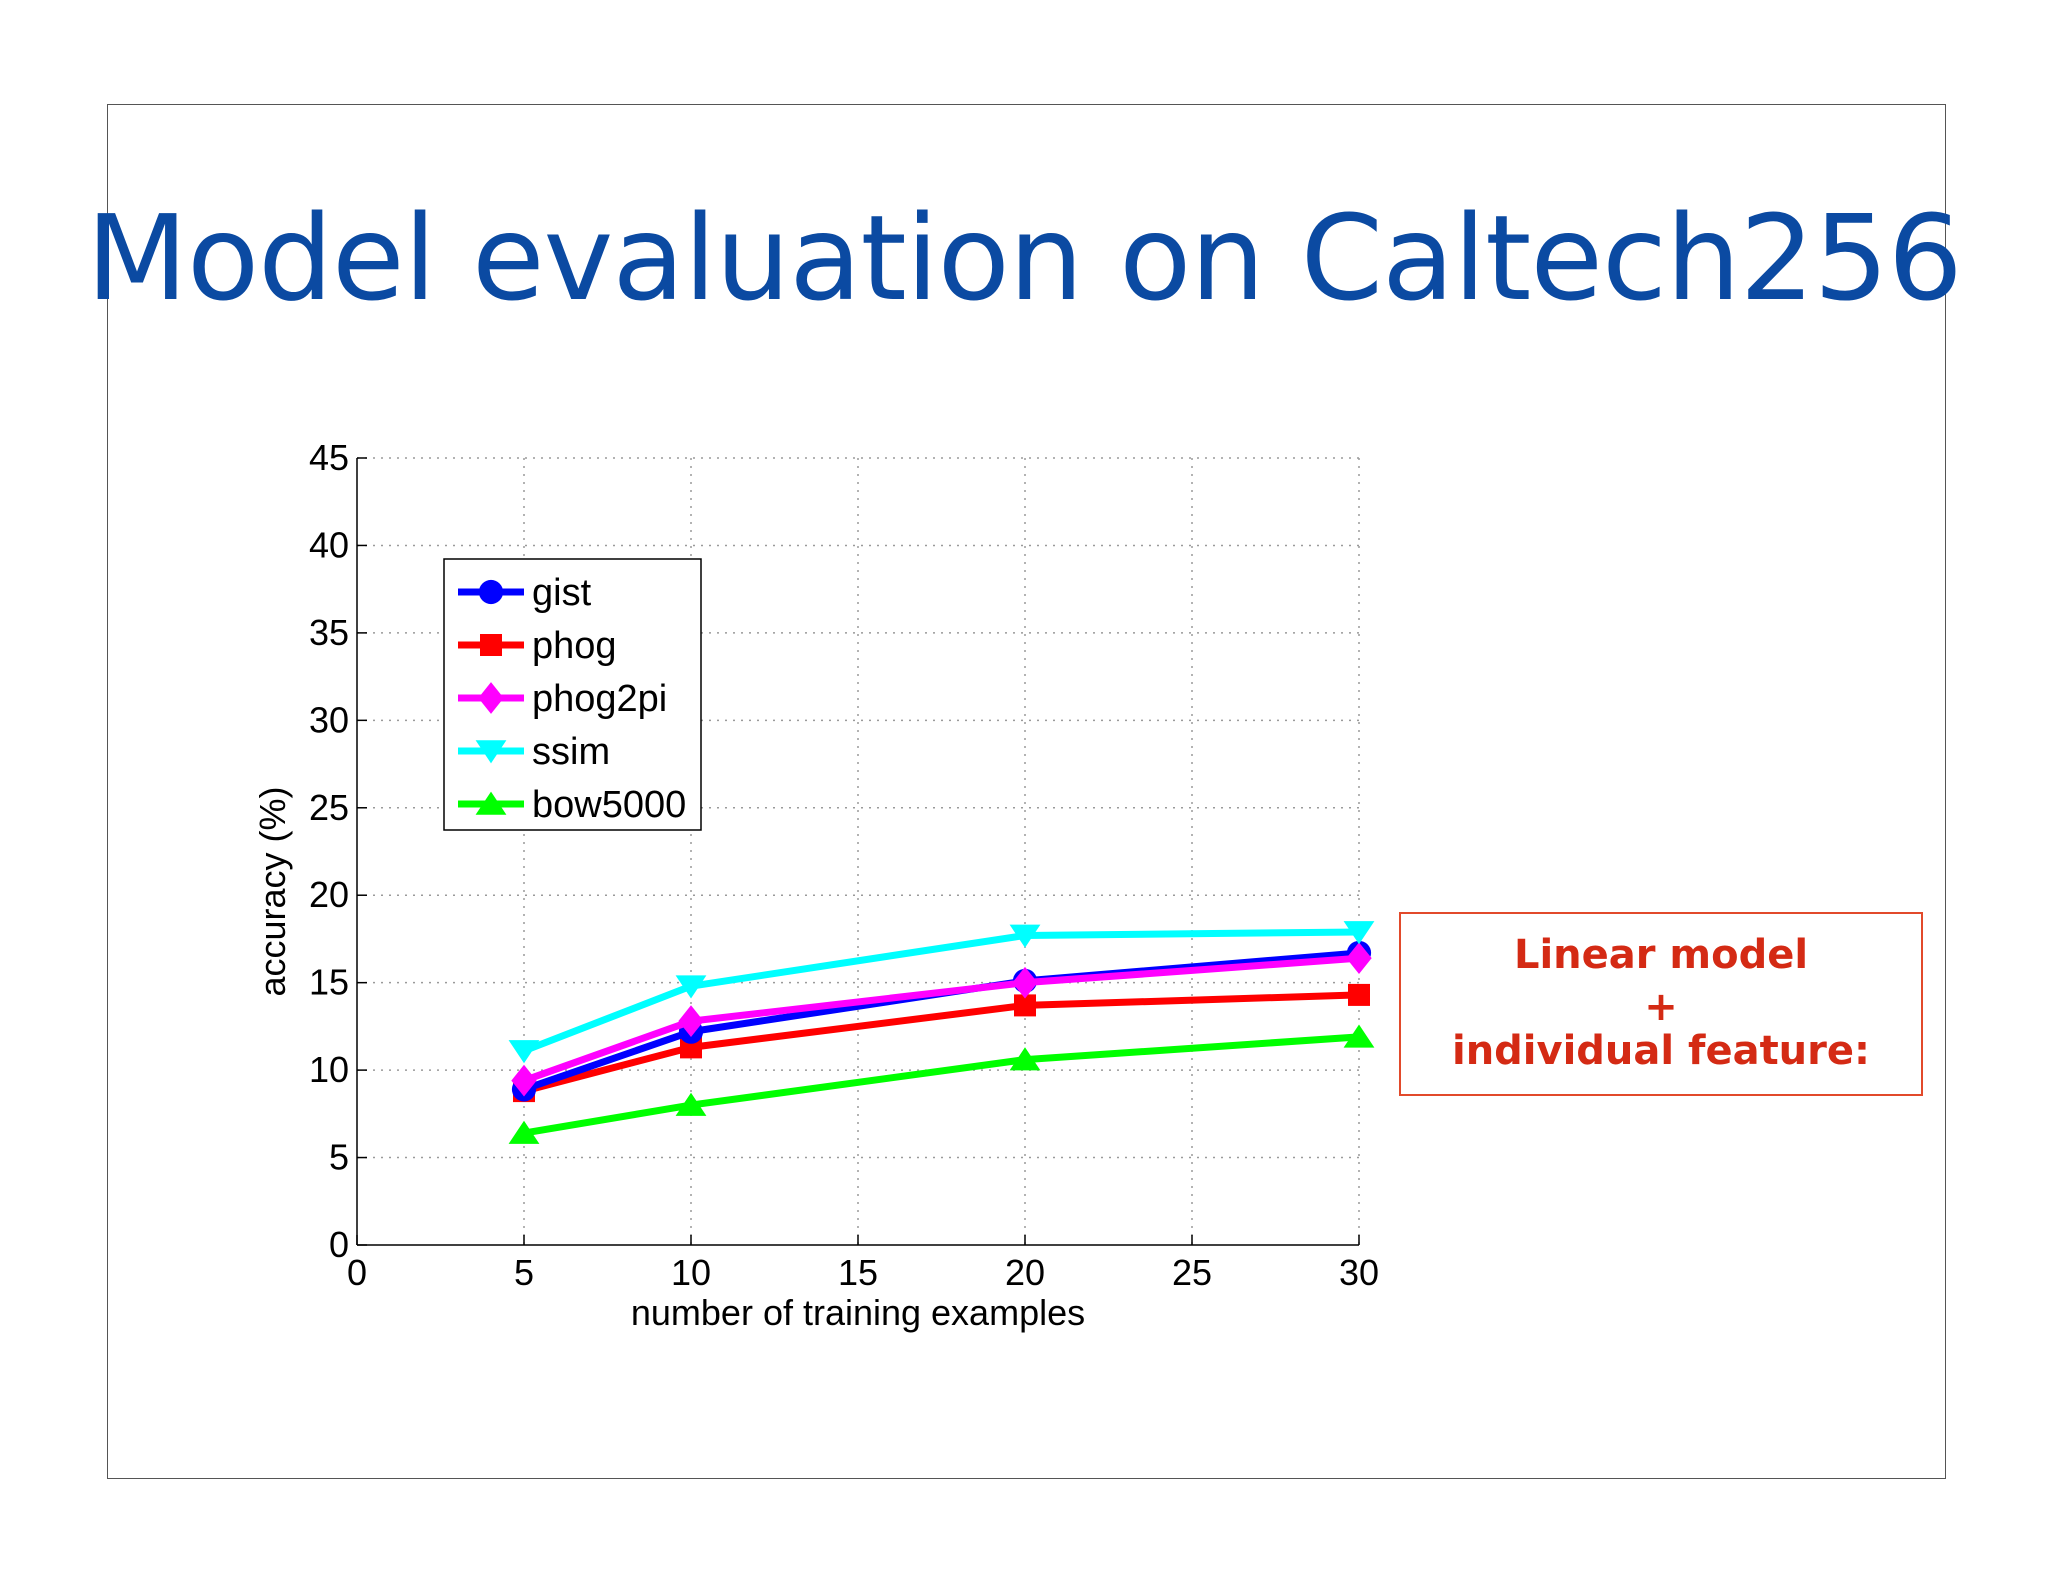  Describe the element at coordinates (571, 752) in the screenshot. I see `legend-label: ssim` at that location.